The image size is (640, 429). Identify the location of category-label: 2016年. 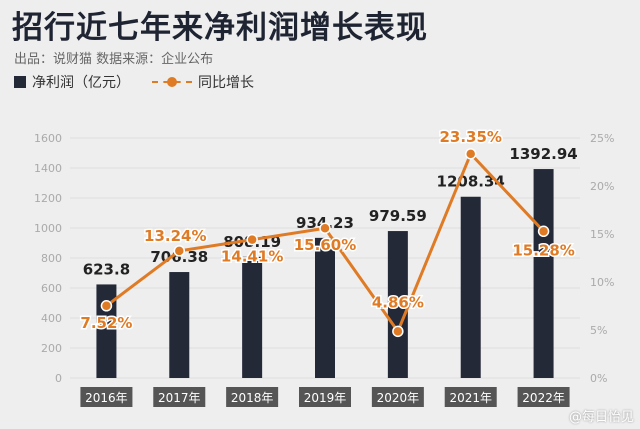
(106, 398).